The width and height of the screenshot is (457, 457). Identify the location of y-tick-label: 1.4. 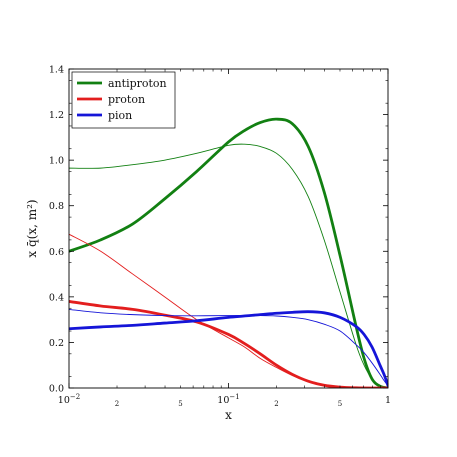
(56, 70).